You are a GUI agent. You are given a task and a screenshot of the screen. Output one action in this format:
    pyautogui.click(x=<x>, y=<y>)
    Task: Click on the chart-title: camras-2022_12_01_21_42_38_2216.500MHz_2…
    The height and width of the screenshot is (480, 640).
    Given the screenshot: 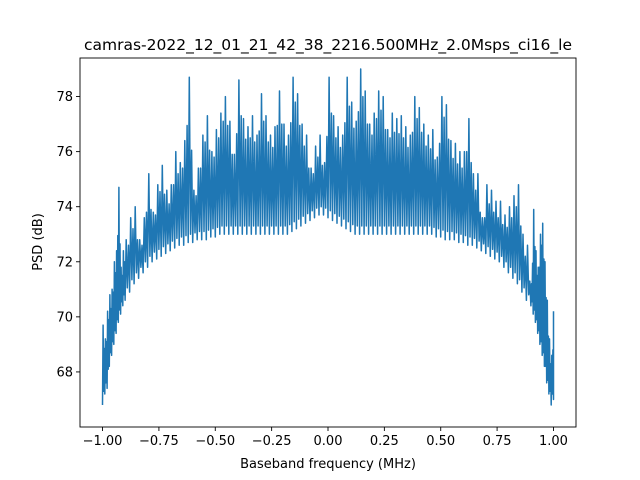 What is the action you would take?
    pyautogui.click(x=328, y=45)
    